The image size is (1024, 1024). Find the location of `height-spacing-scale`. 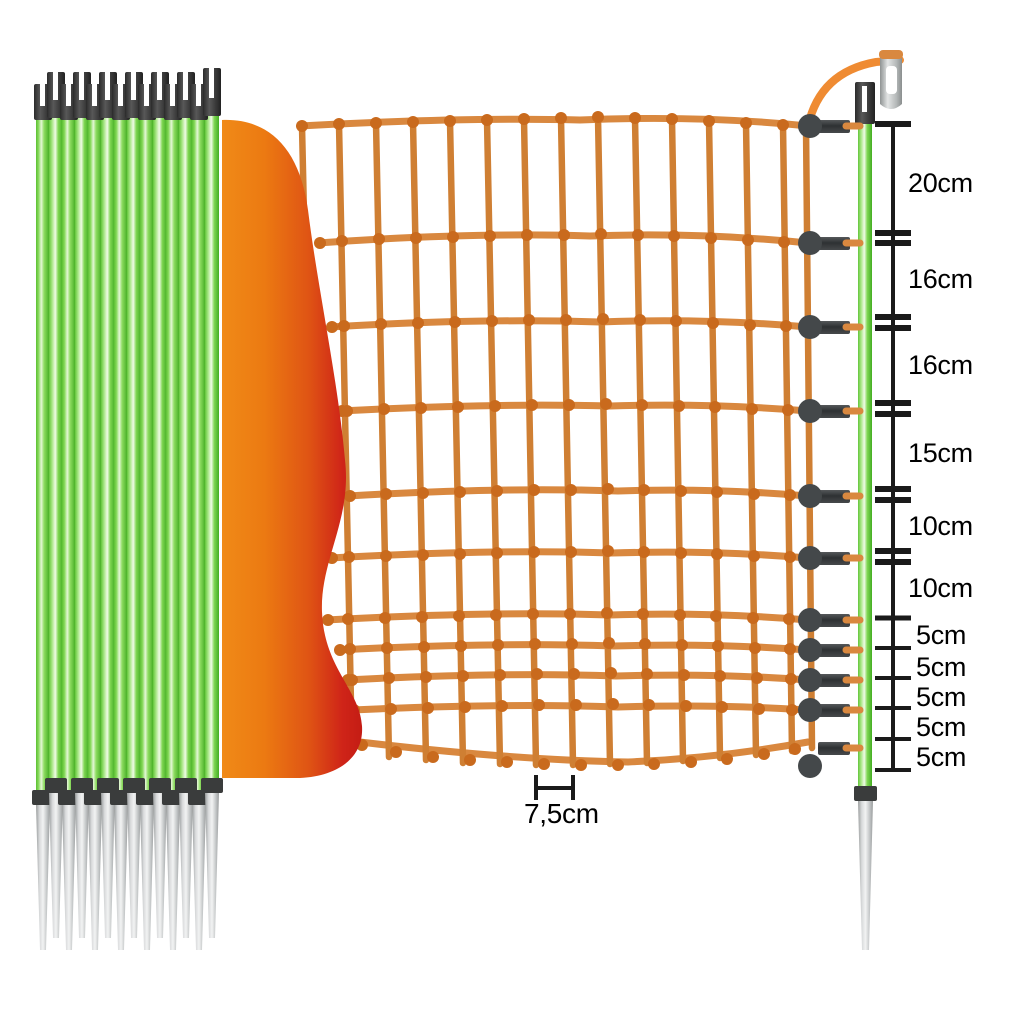

height-spacing-scale is located at coordinates (893, 446).